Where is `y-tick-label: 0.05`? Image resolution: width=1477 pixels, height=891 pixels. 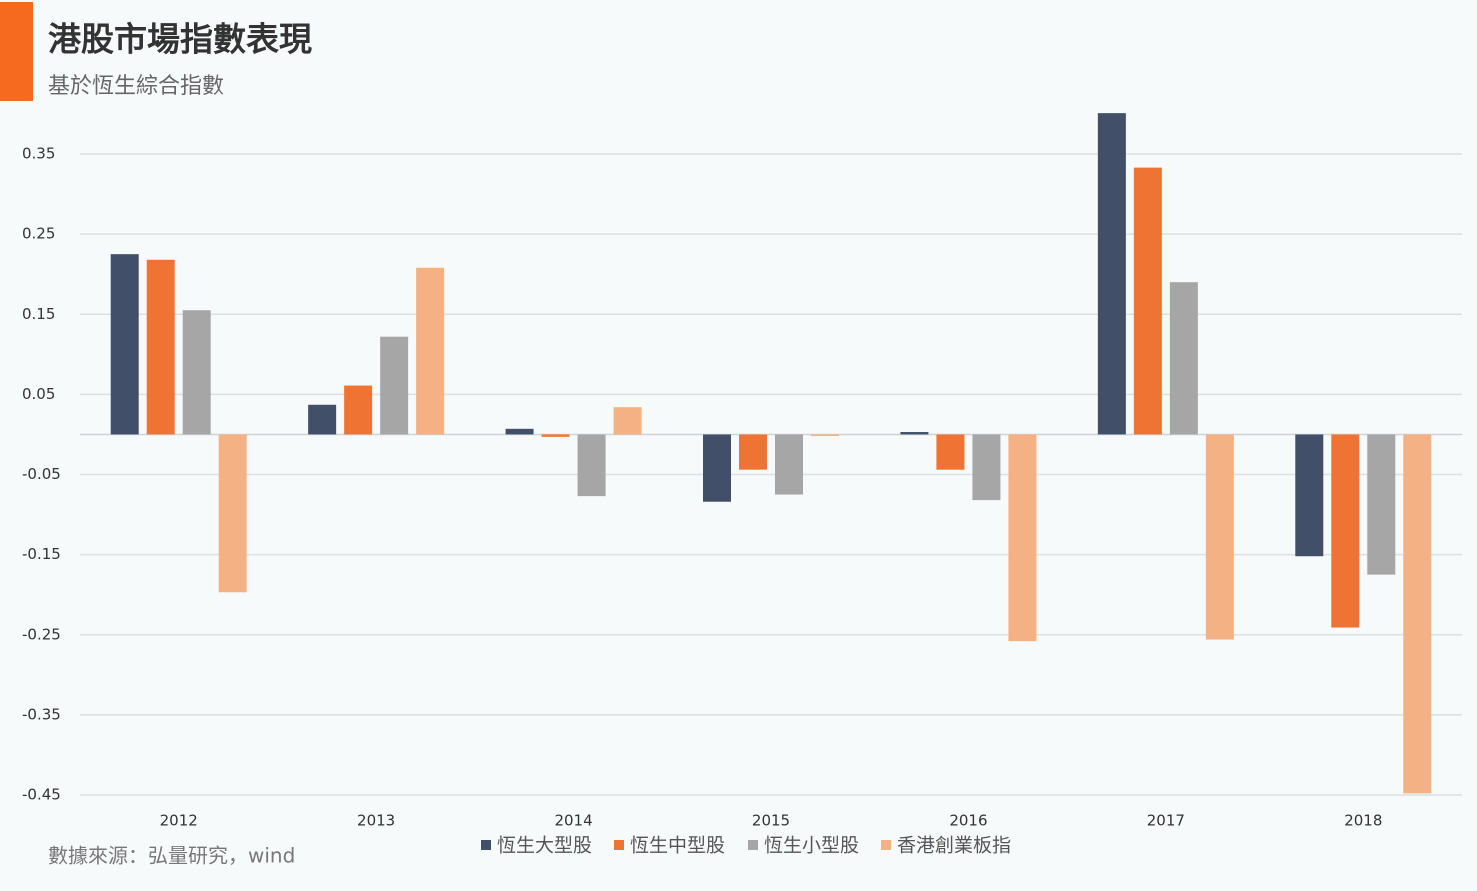
y-tick-label: 0.05 is located at coordinates (38, 394).